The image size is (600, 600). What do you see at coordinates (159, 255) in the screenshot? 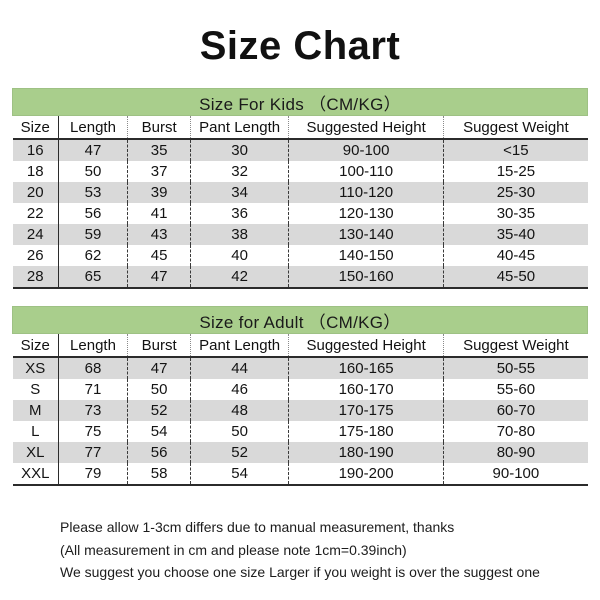
I see `cell-burst: 45` at bounding box center [159, 255].